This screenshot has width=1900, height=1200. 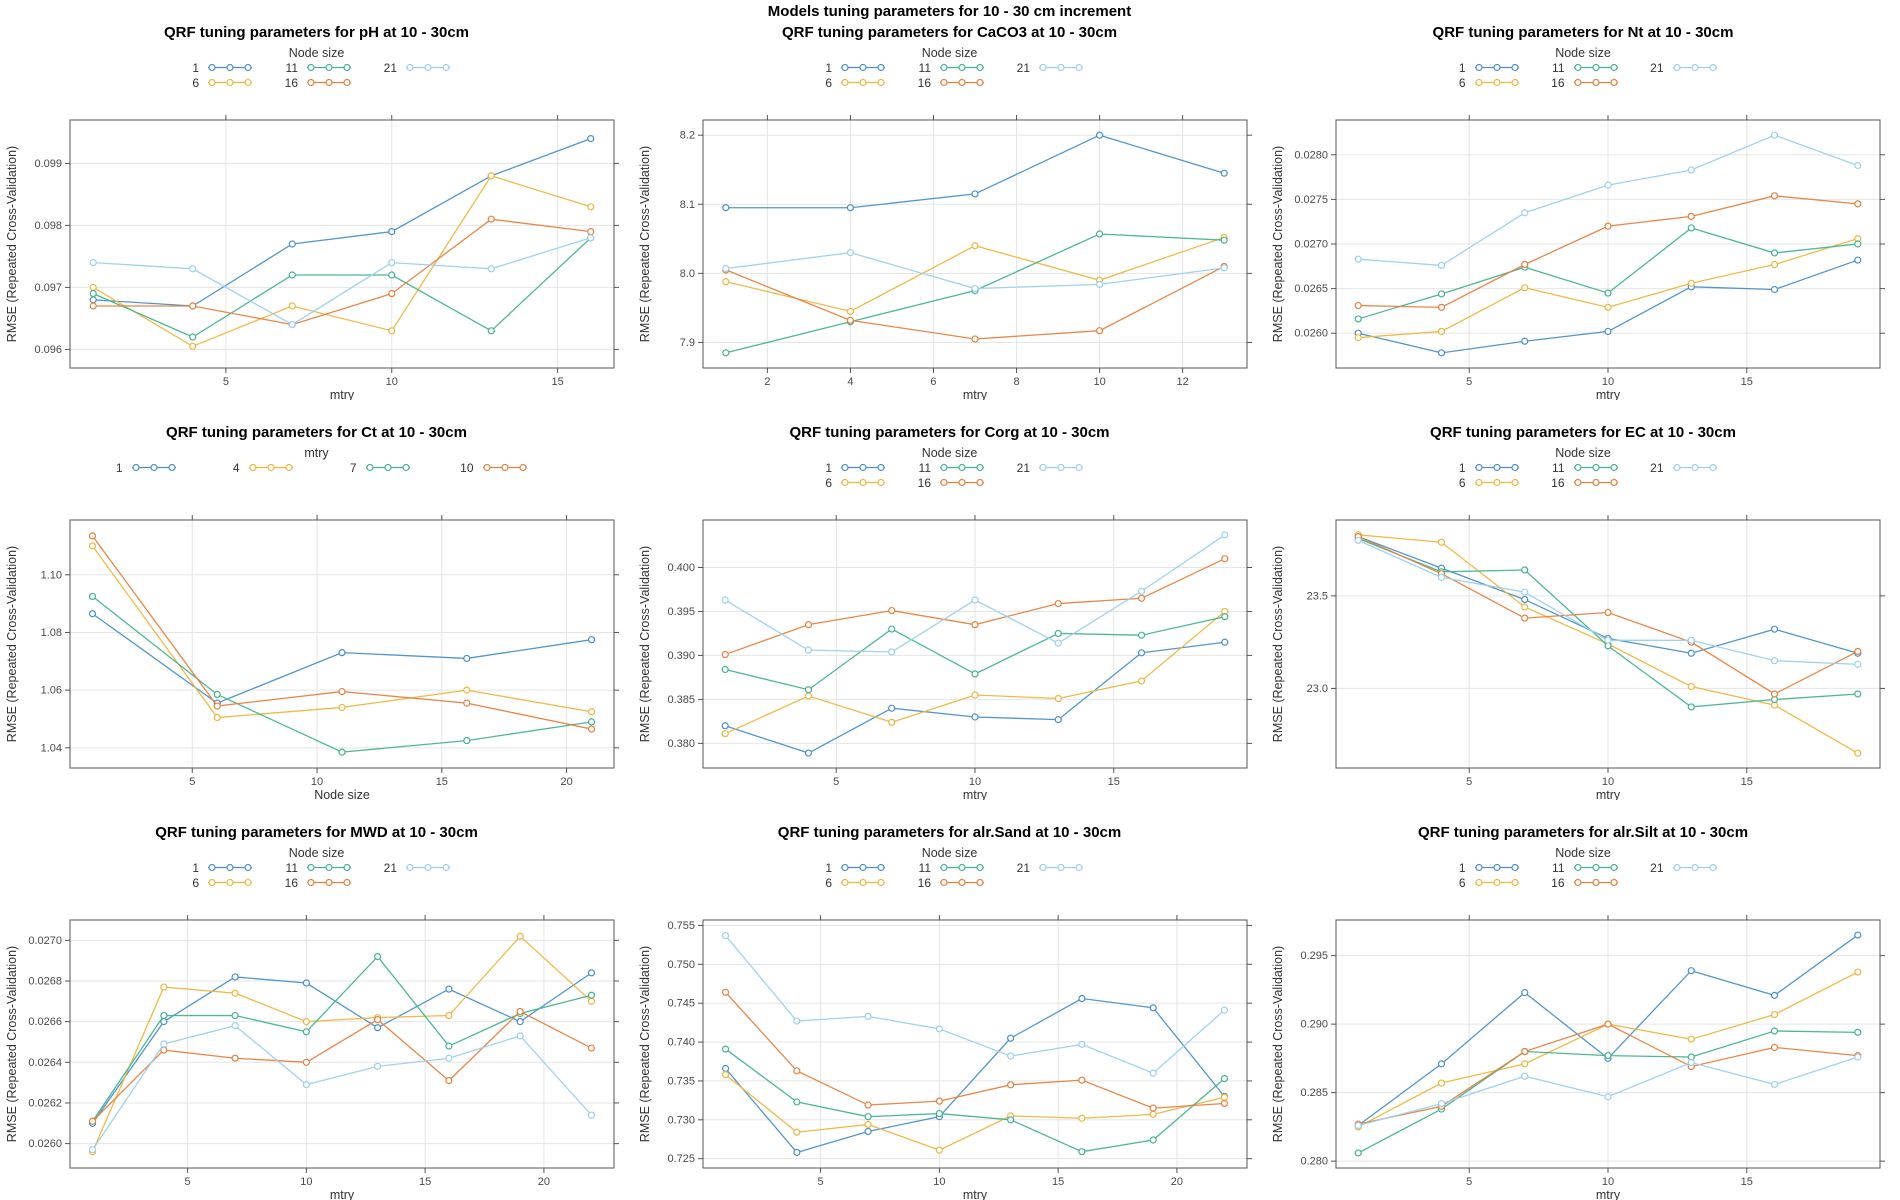 What do you see at coordinates (949, 882) in the screenshot?
I see `legend-entry-16: 16` at bounding box center [949, 882].